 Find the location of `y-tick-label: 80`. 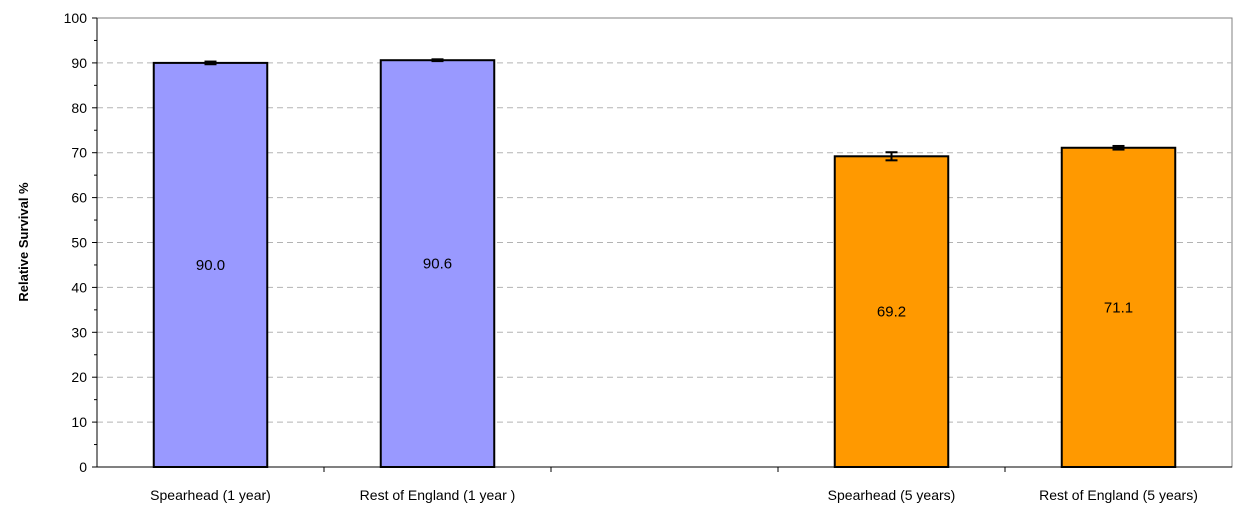

y-tick-label: 80 is located at coordinates (79, 108).